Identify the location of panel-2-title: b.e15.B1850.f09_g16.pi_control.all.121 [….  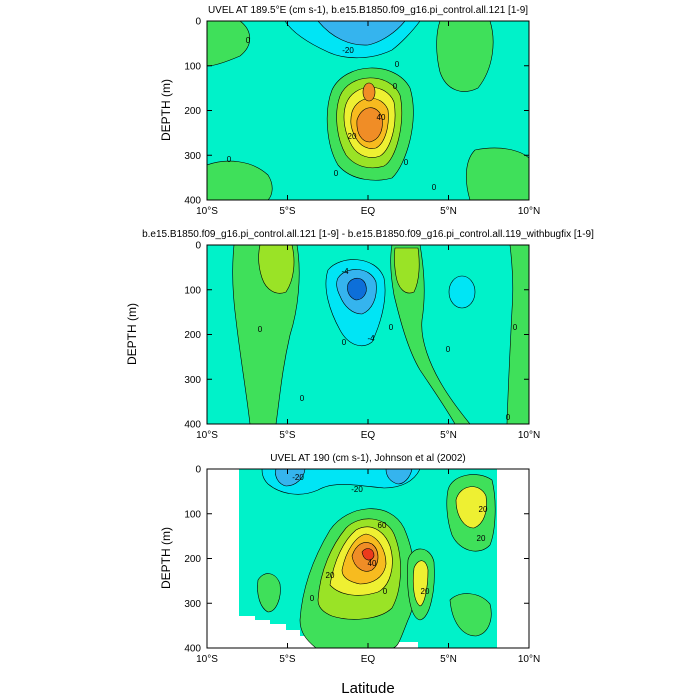
(368, 234).